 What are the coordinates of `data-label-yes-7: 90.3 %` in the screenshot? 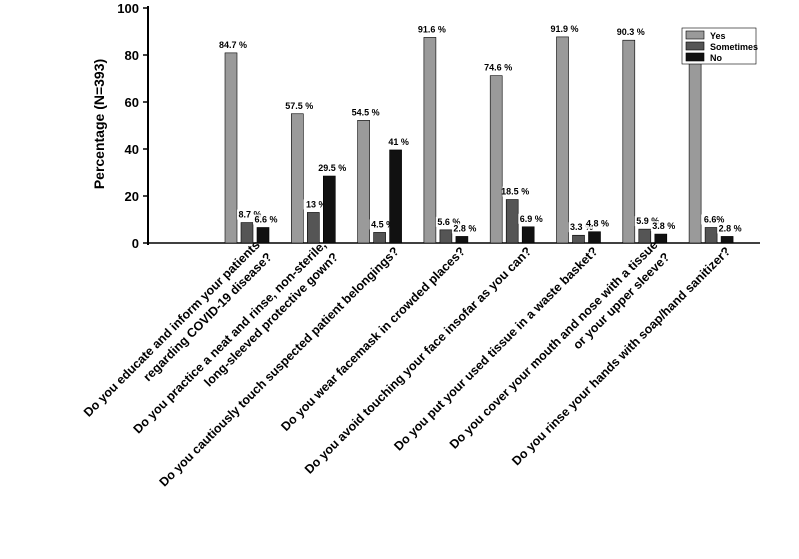 It's located at (631, 32).